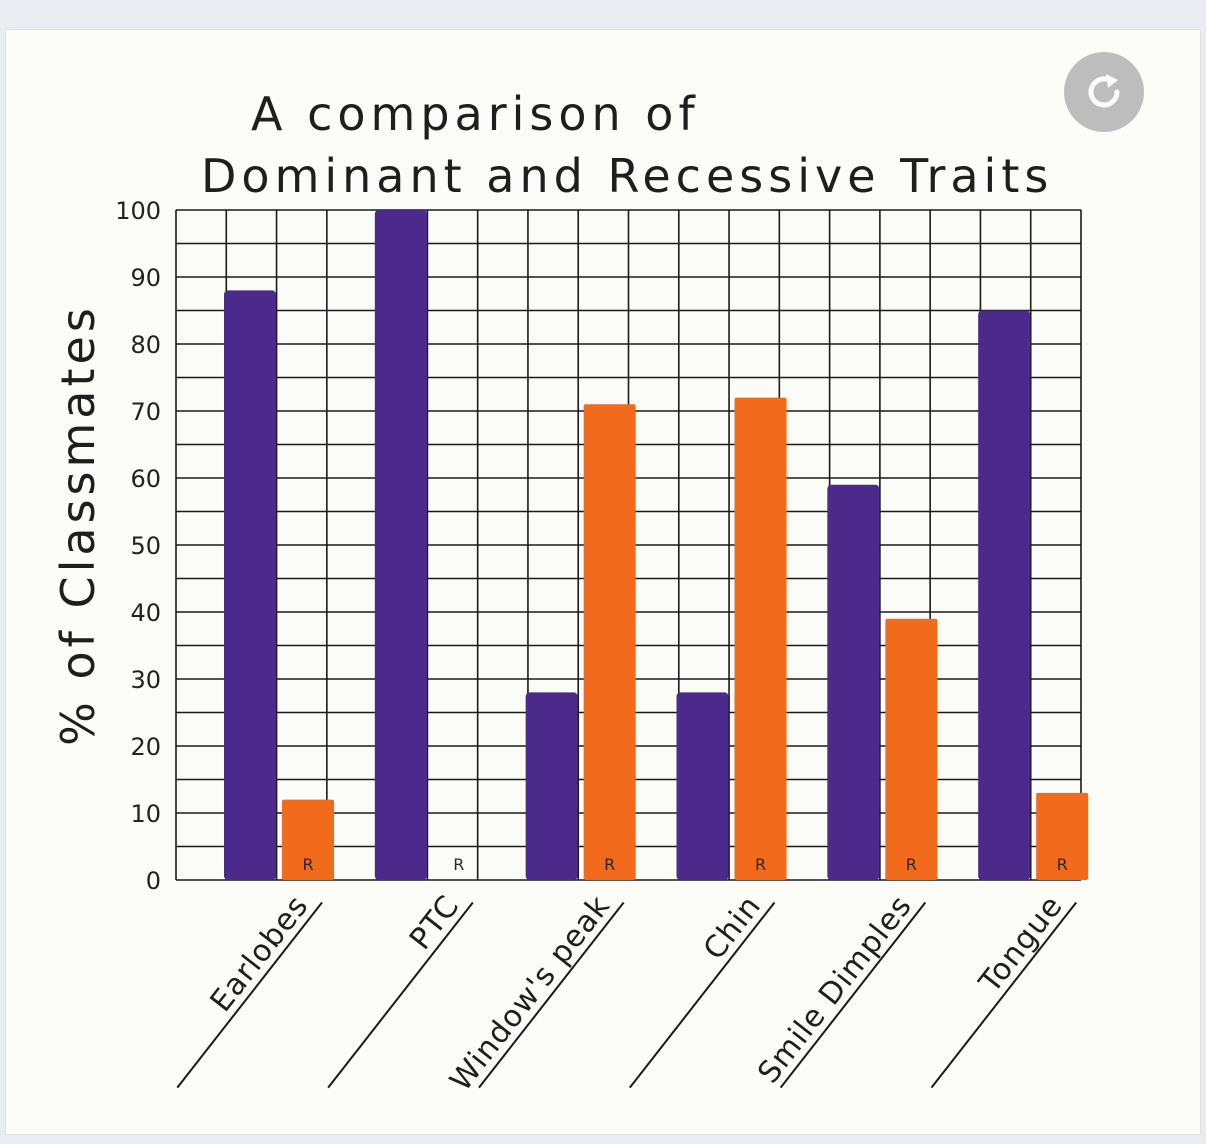 Image resolution: width=1206 pixels, height=1144 pixels. I want to click on y-tick-label: 50, so click(145, 546).